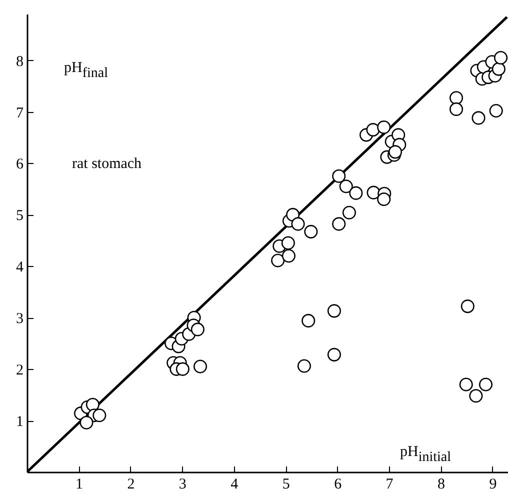 The height and width of the screenshot is (500, 508). What do you see at coordinates (493, 484) in the screenshot?
I see `x-tick-label: 9` at bounding box center [493, 484].